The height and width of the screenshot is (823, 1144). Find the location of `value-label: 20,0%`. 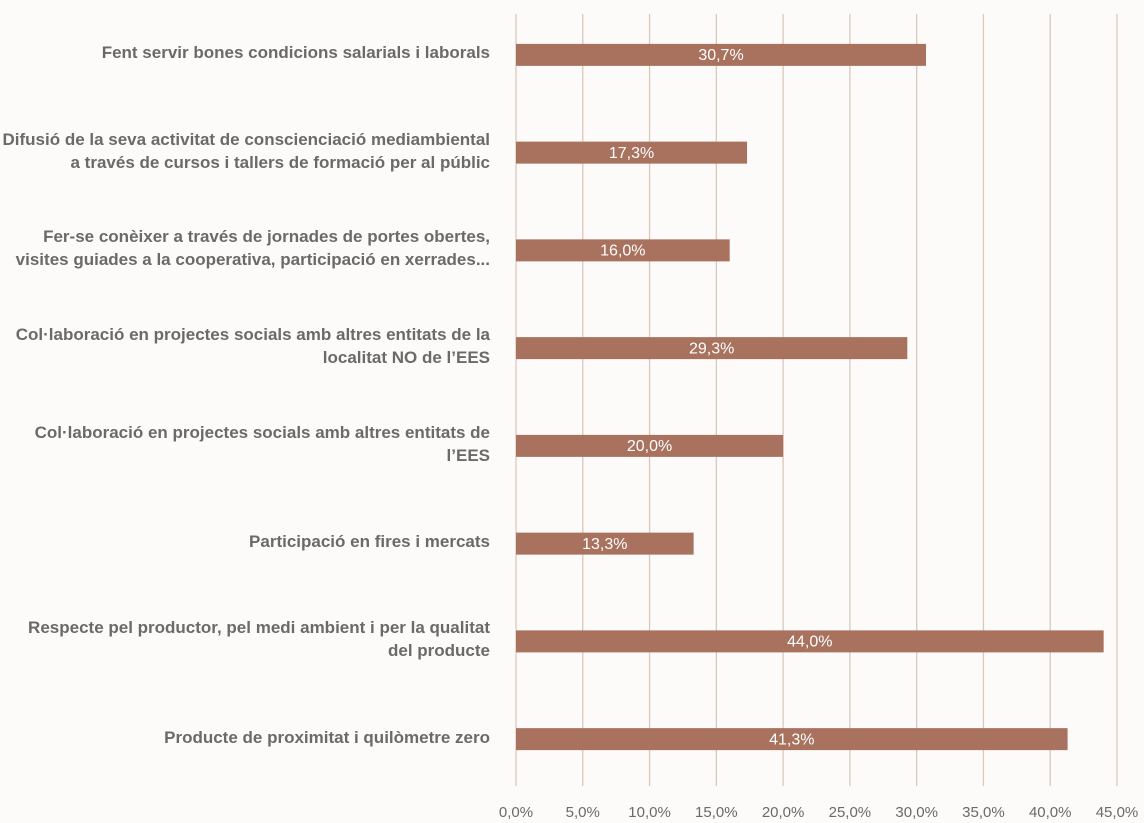

value-label: 20,0% is located at coordinates (649, 446).